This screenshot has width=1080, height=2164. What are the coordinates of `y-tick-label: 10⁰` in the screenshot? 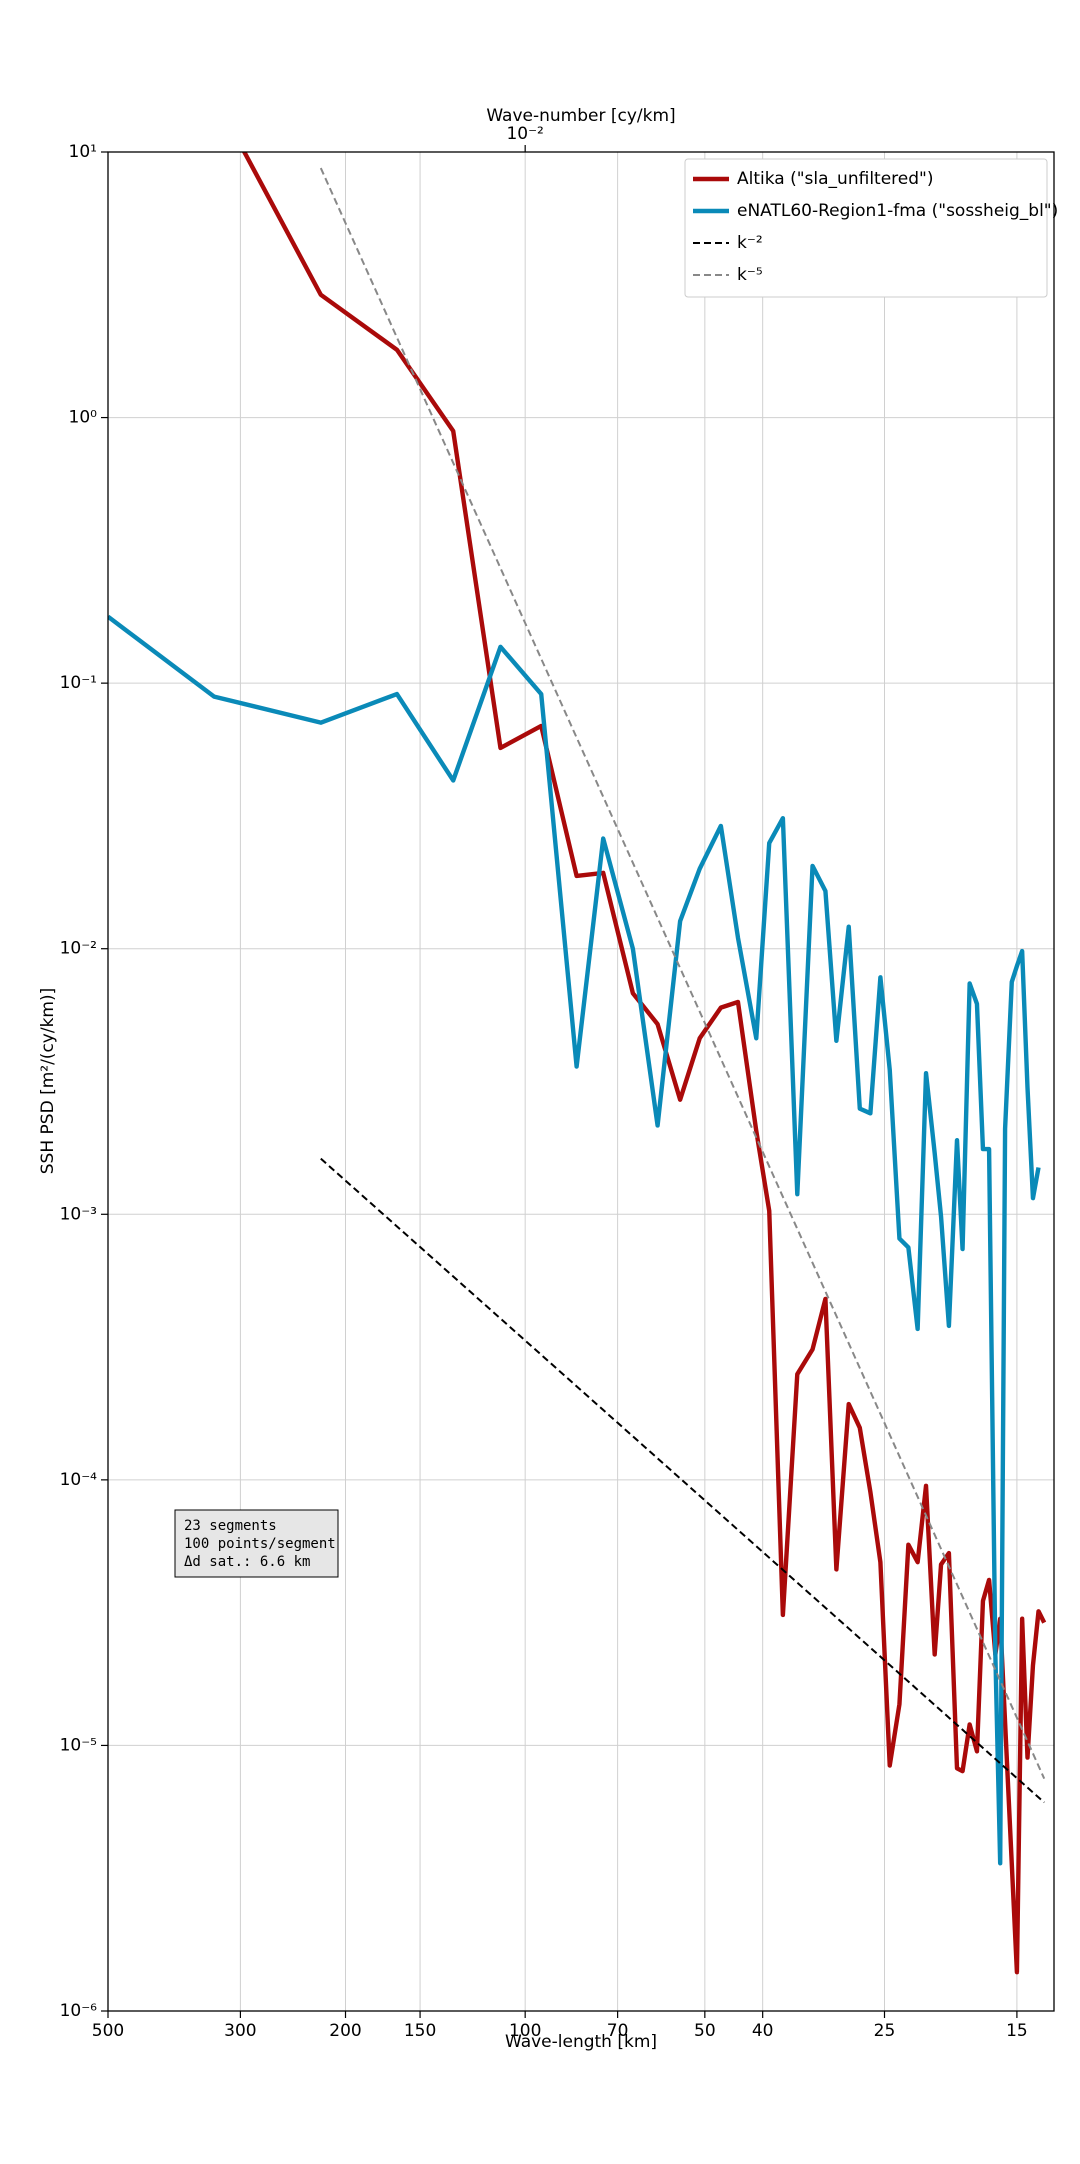 It's located at (83, 418).